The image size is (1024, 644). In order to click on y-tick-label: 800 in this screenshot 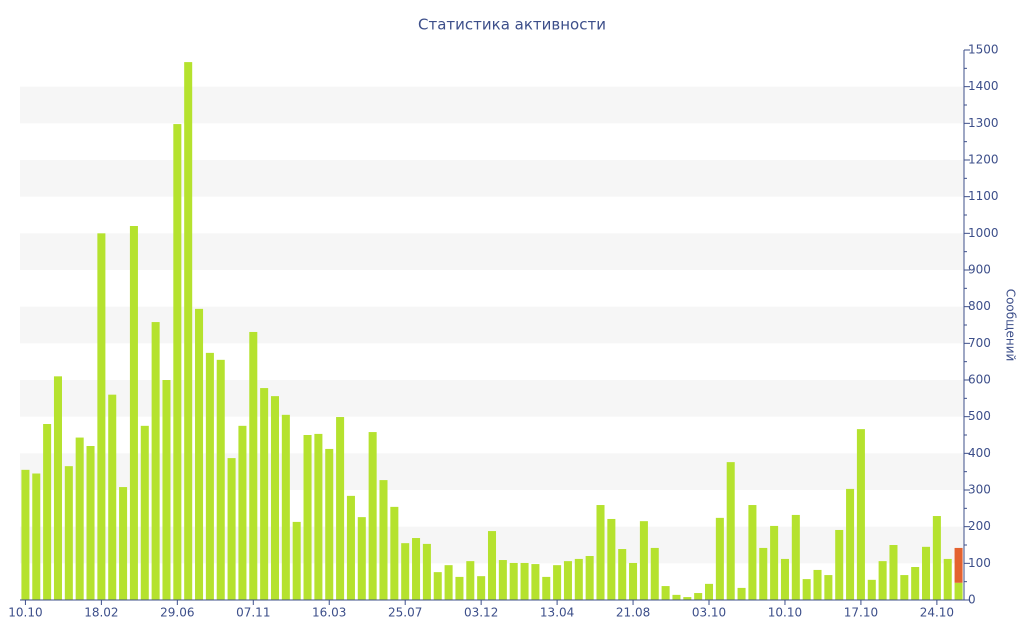, I will do `click(979, 306)`.